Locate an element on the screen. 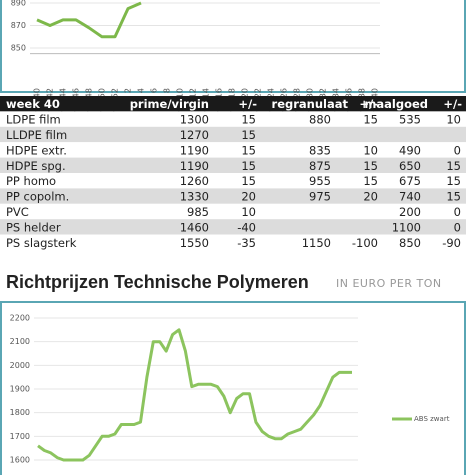 This screenshot has width=466, height=475. y-tick-label: 2100 is located at coordinates (20, 341).